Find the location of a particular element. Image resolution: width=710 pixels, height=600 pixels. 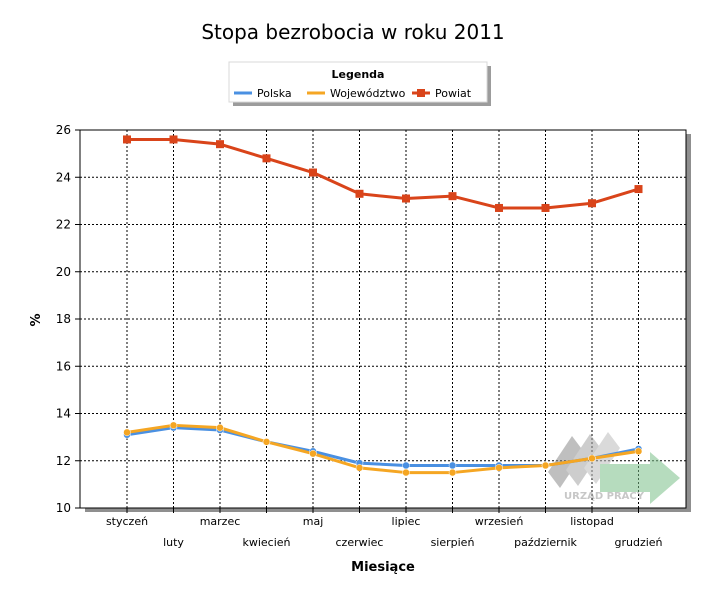

x-tick-label: czerwiec is located at coordinates (360, 542).